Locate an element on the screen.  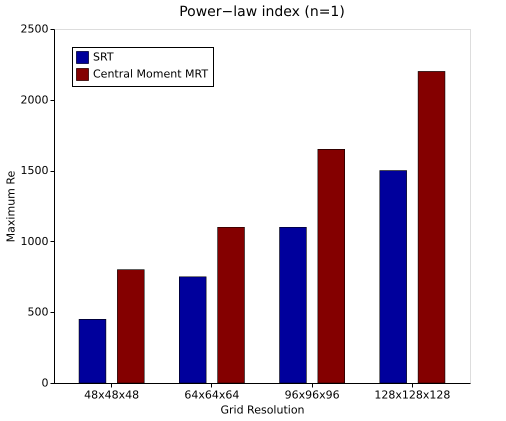
y-tick-label: 0 is located at coordinates (45, 383).